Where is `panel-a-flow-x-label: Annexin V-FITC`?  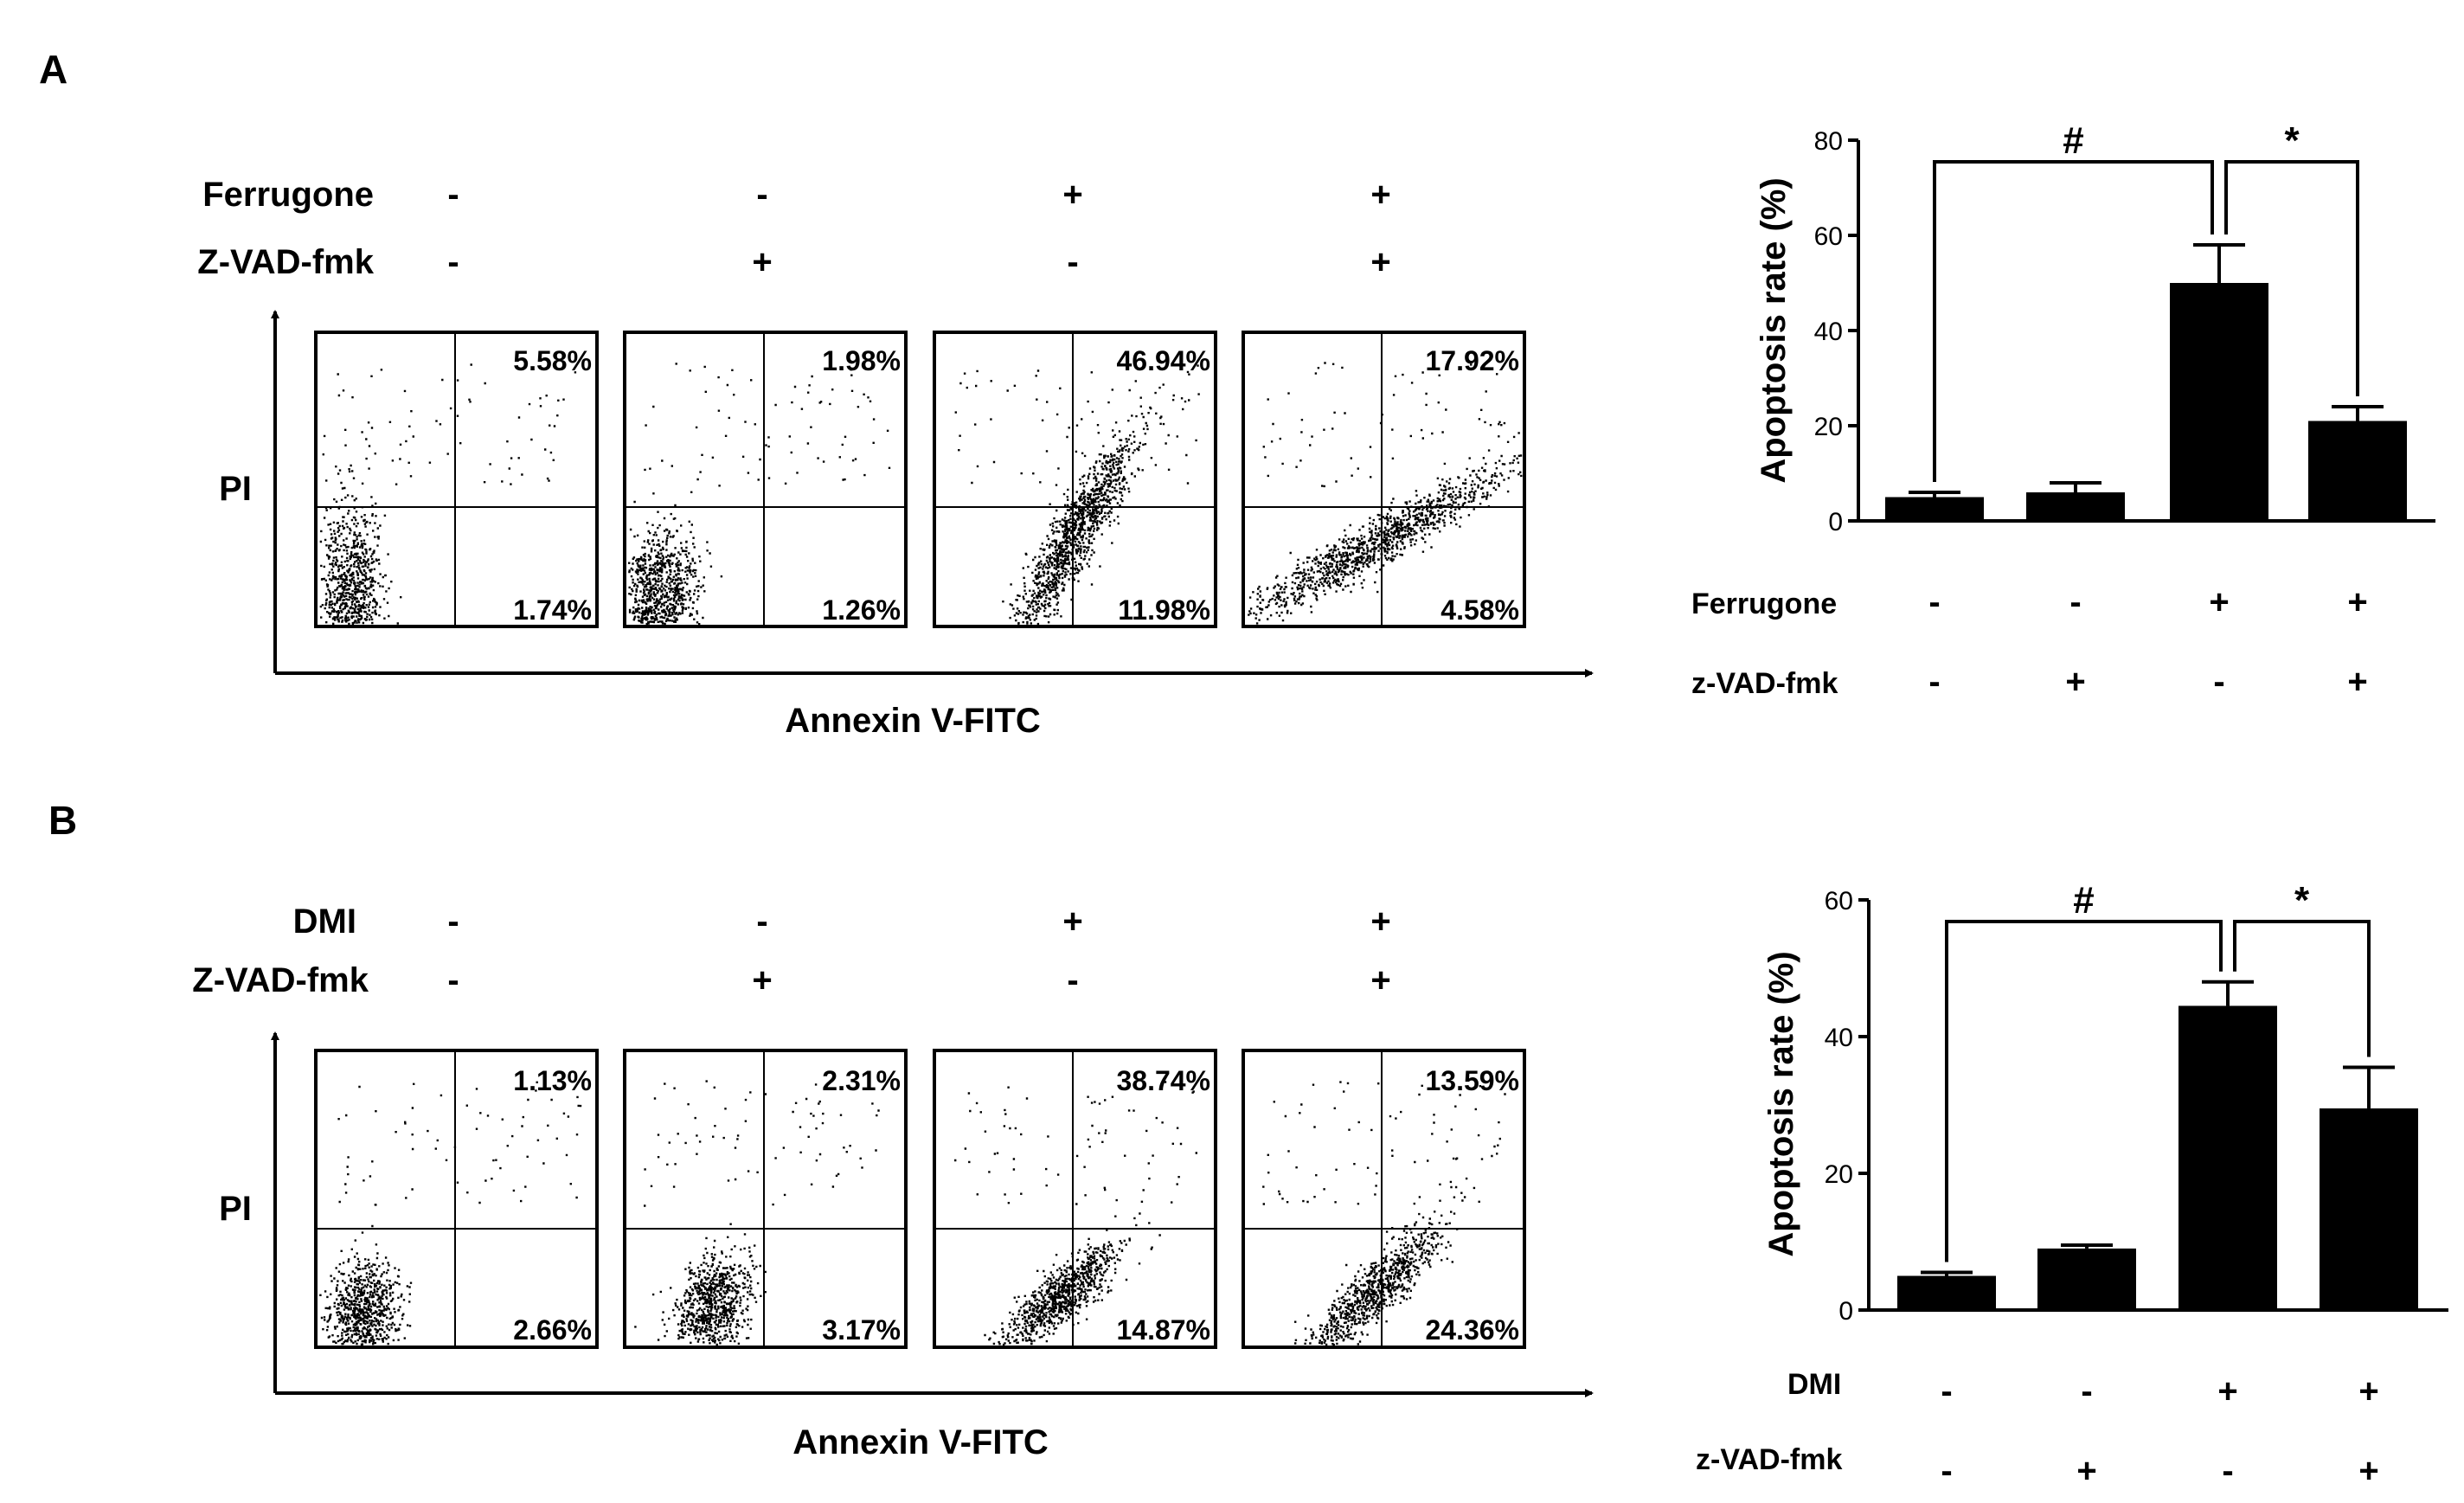 panel-a-flow-x-label: Annexin V-FITC is located at coordinates (913, 721).